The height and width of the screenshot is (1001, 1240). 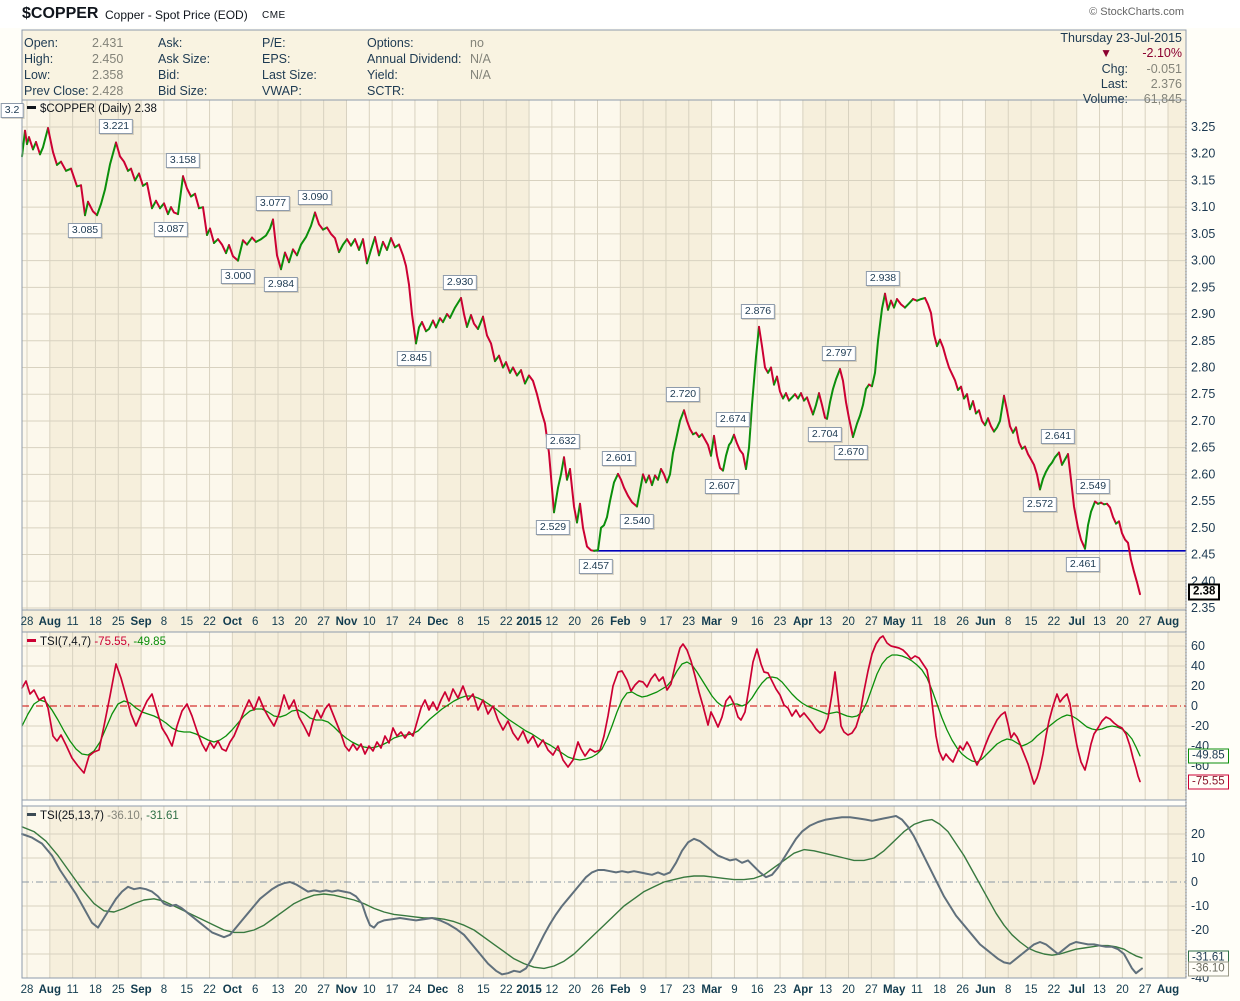 What do you see at coordinates (711, 622) in the screenshot?
I see `x-axis-label: Mar` at bounding box center [711, 622].